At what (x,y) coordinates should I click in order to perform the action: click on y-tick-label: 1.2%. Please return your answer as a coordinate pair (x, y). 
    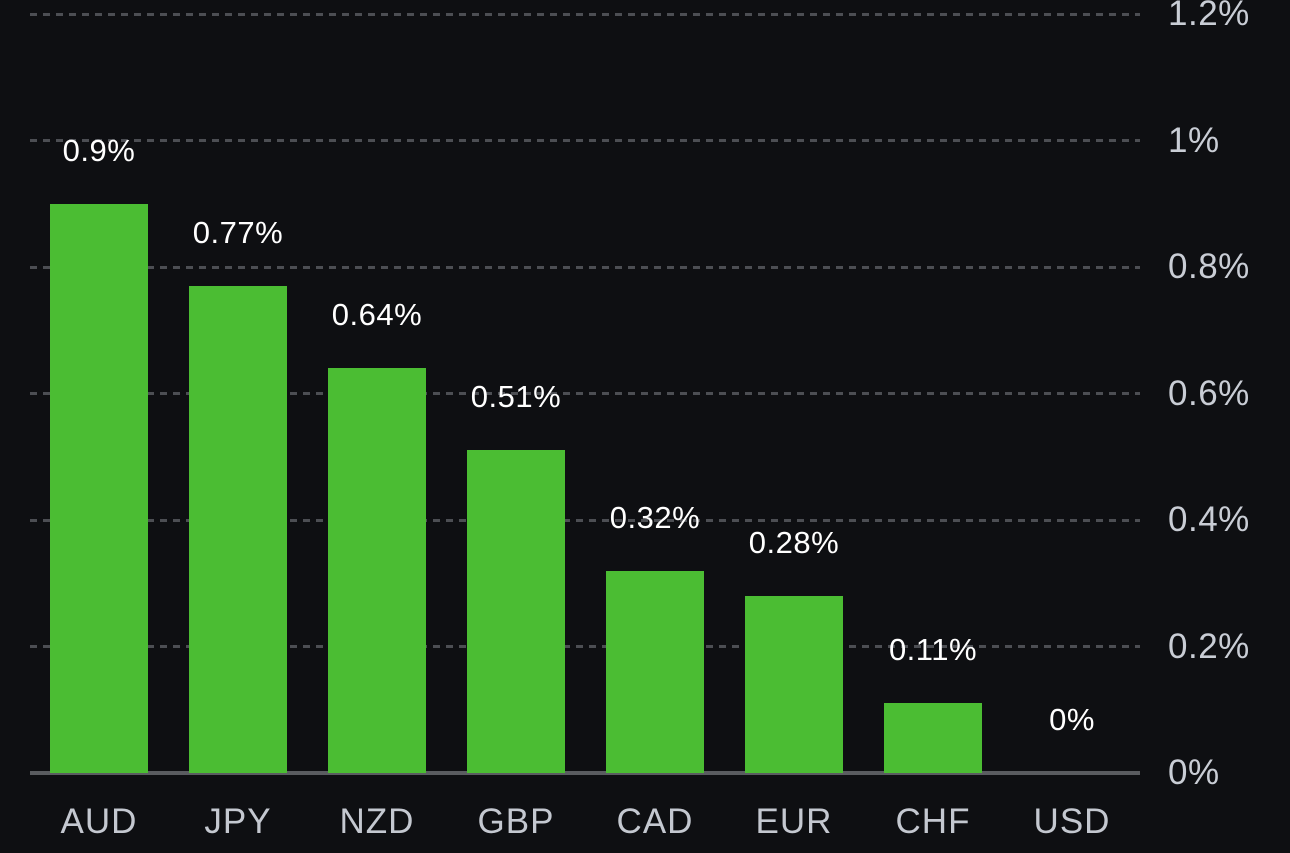
    Looking at the image, I should click on (1209, 16).